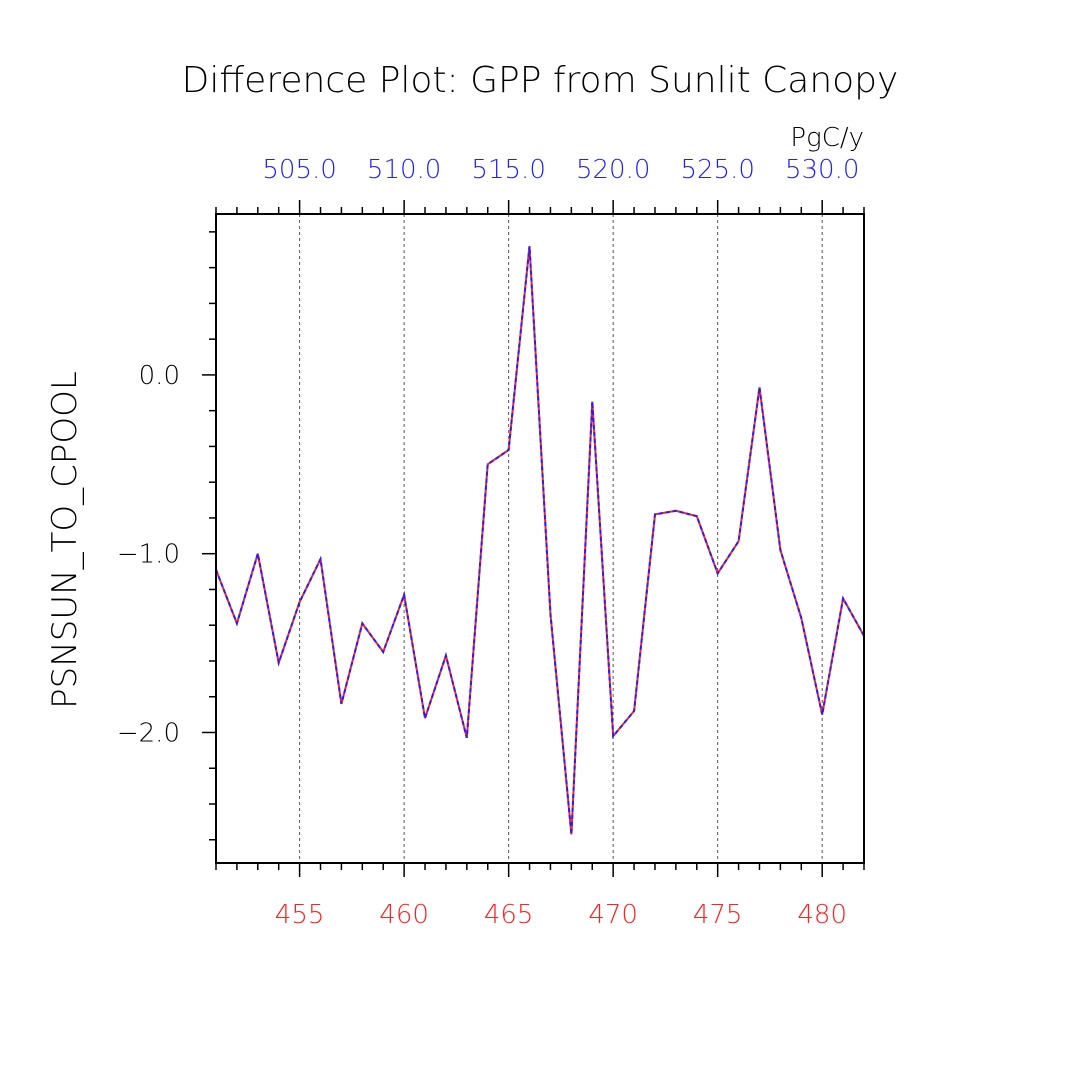  What do you see at coordinates (299, 170) in the screenshot?
I see `x-tick-label-top: 505.0` at bounding box center [299, 170].